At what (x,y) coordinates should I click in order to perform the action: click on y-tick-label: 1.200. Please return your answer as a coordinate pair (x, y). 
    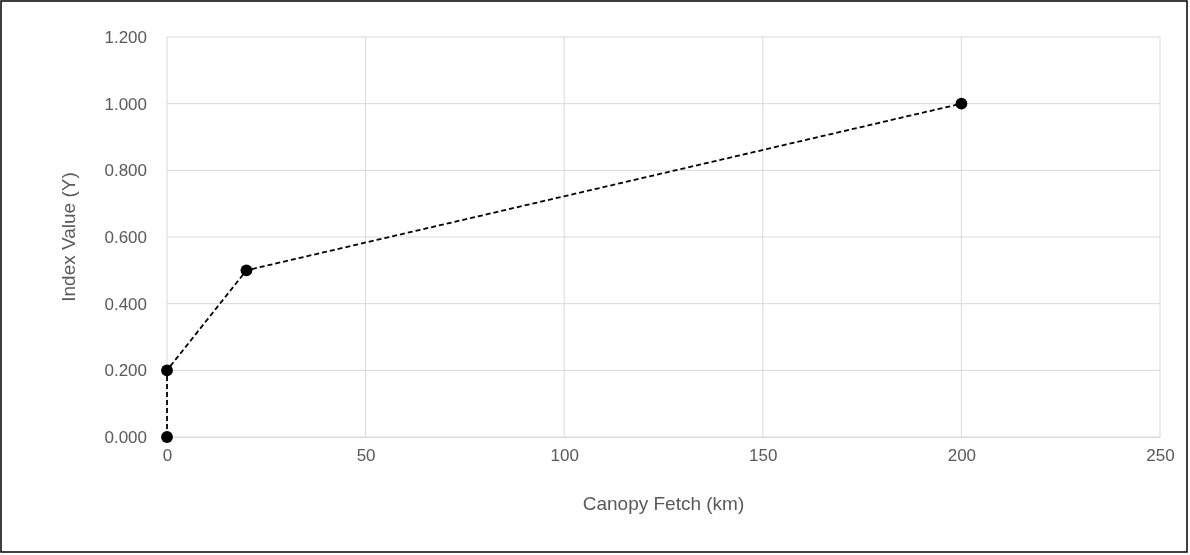
    Looking at the image, I should click on (125, 37).